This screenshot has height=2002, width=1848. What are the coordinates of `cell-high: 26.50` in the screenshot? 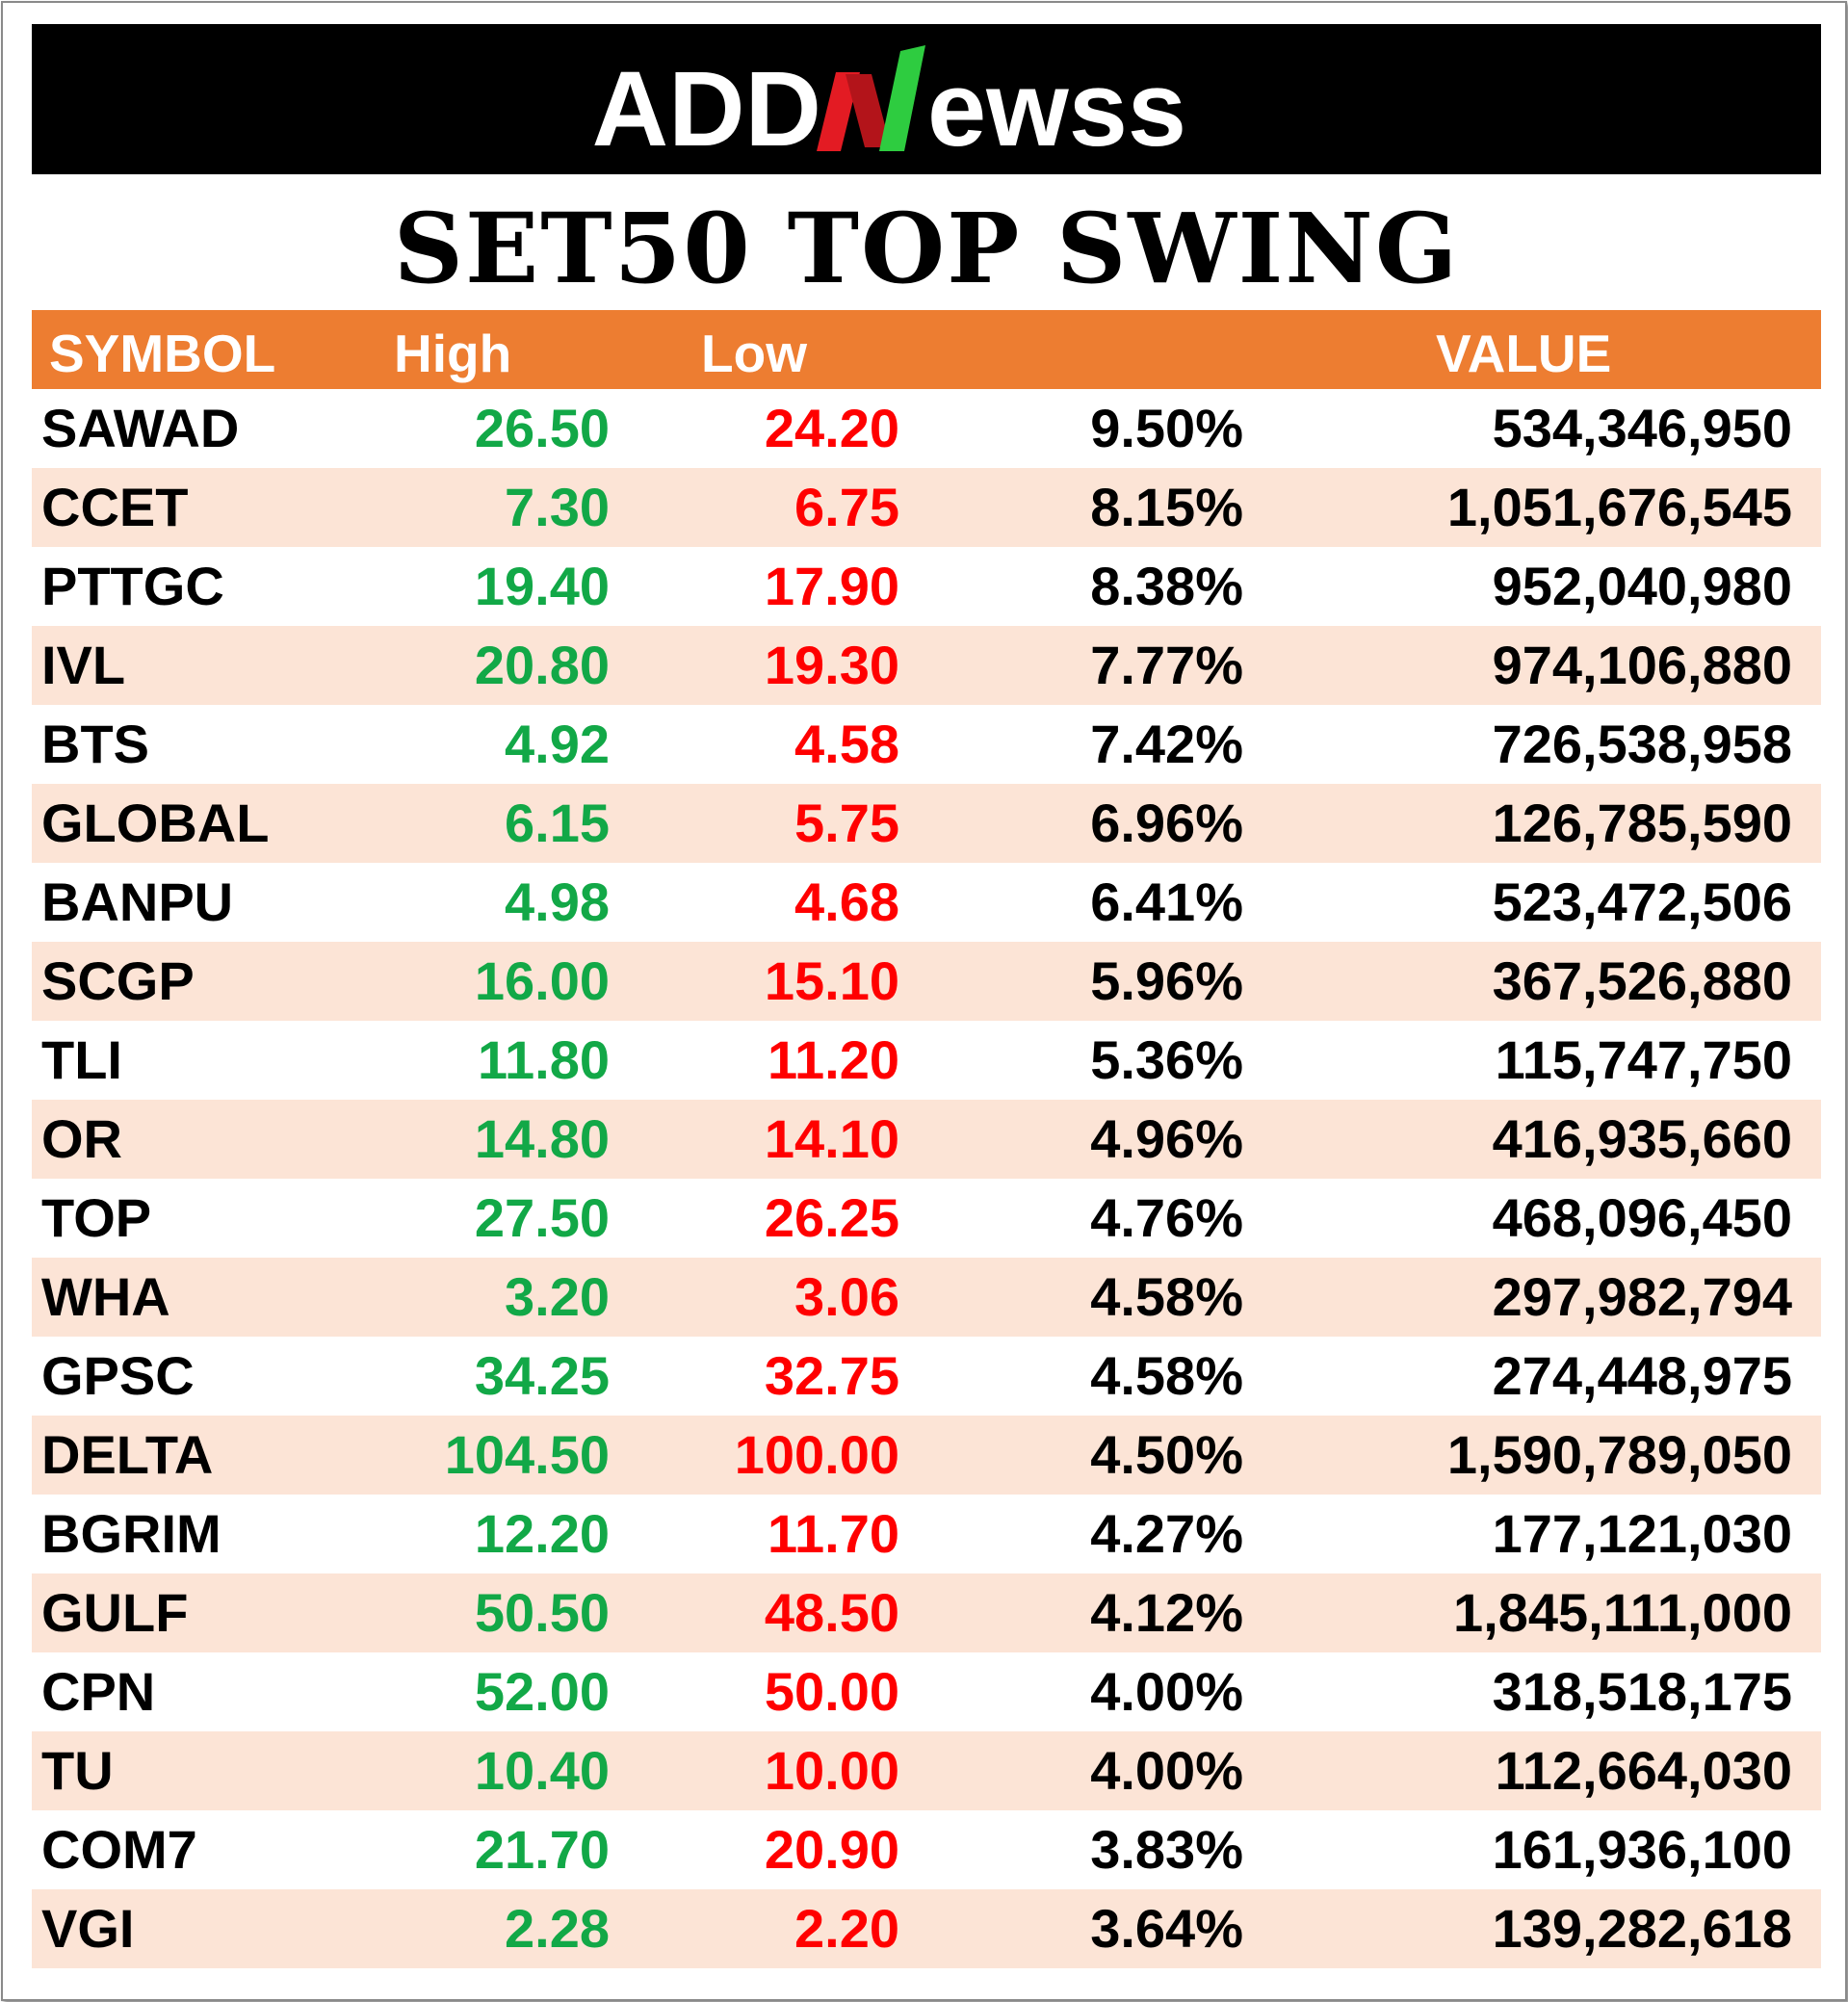 It's located at (542, 428).